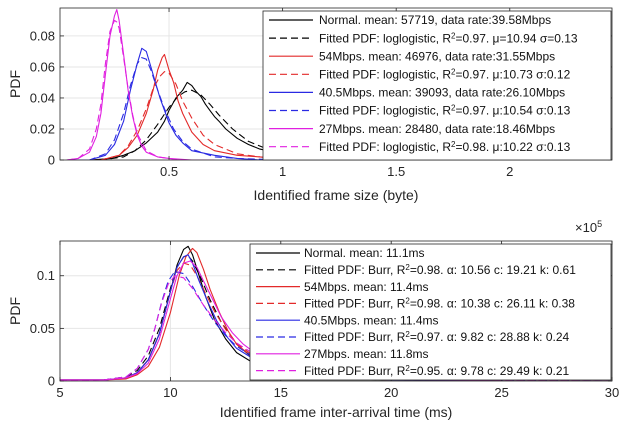  Describe the element at coordinates (336, 195) in the screenshot. I see `x-axis-title: Identified frame size (byte)` at that location.